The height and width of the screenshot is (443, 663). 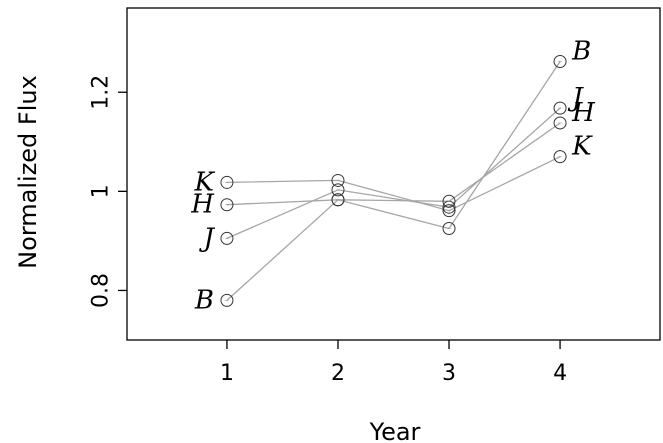 What do you see at coordinates (204, 300) in the screenshot?
I see `series-label-left-B: B` at bounding box center [204, 300].